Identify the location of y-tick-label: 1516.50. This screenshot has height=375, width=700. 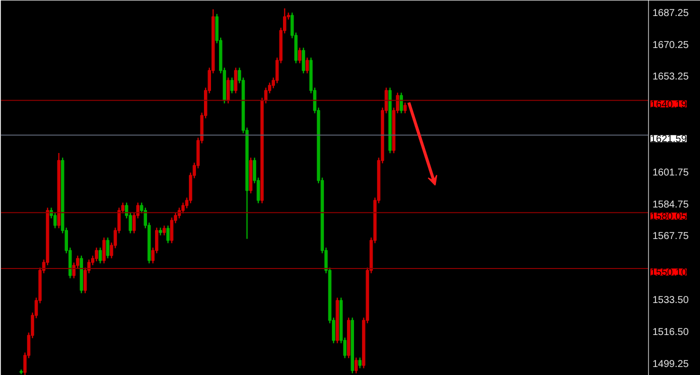
(671, 332).